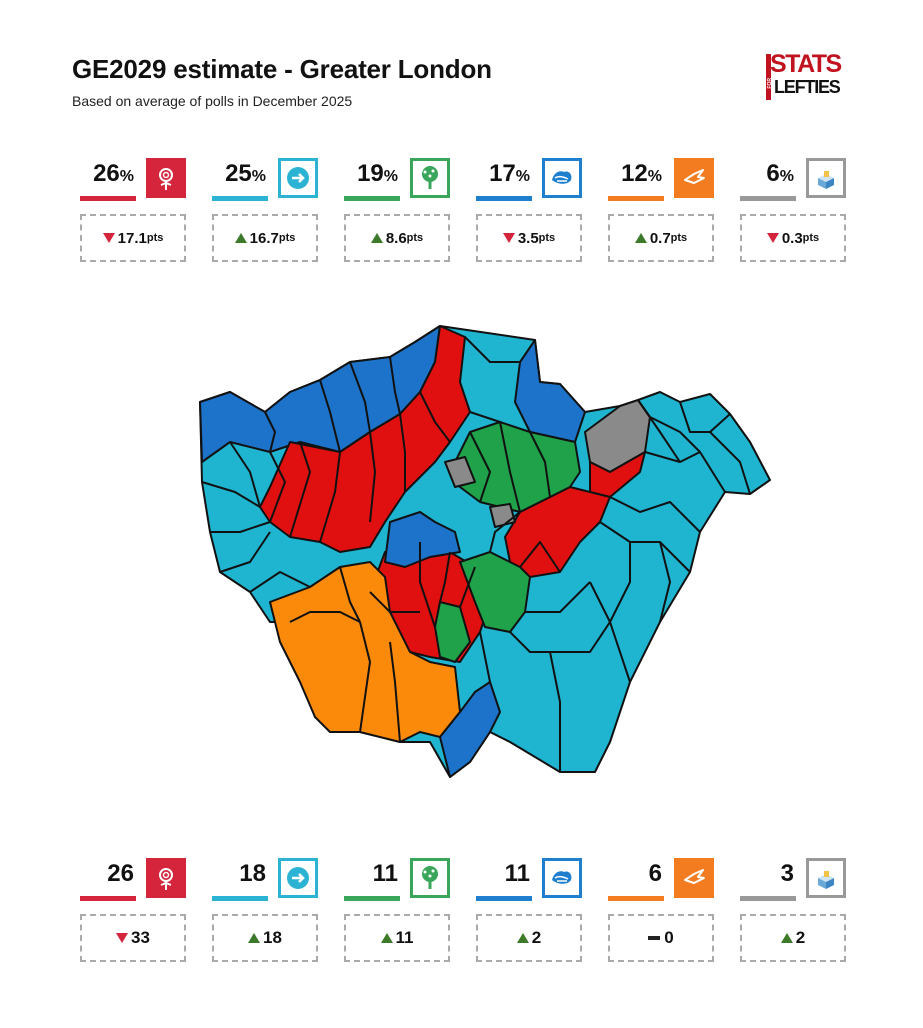 The image size is (923, 1028). I want to click on vote-tile-conservative: 17% 3.5 pts, so click(529, 213).